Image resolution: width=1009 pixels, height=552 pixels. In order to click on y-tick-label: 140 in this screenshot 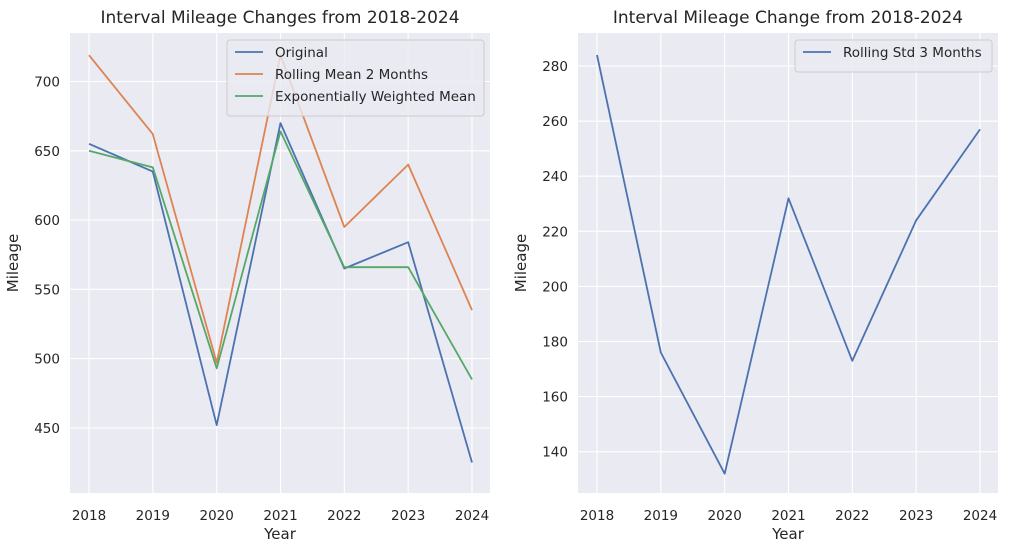, I will do `click(555, 453)`.